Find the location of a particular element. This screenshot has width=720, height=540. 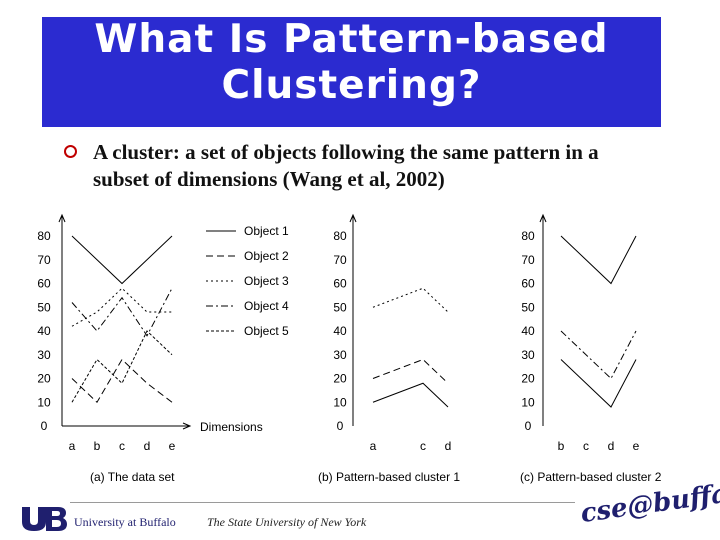

bullet-circle-icon is located at coordinates (70, 151).